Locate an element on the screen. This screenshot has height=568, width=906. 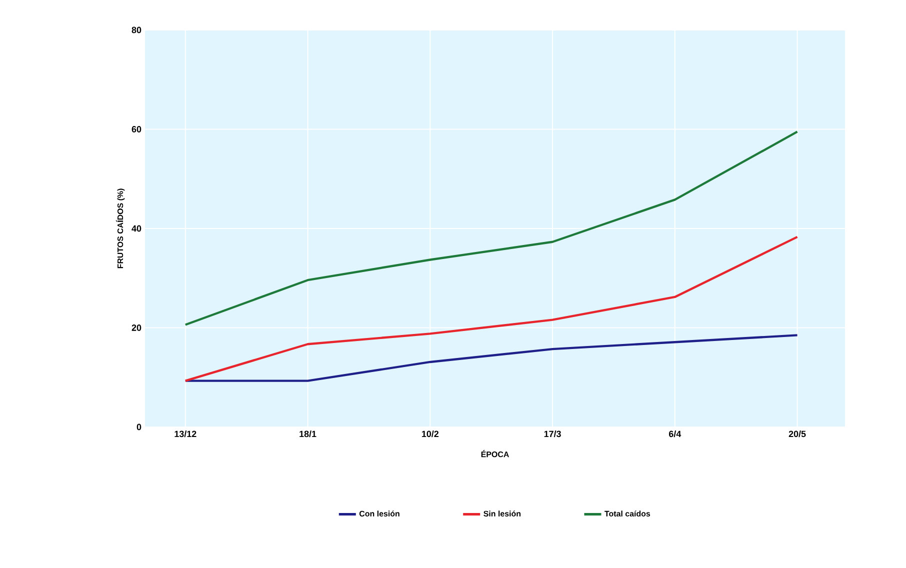
y-tick-label: 0 is located at coordinates (139, 427).